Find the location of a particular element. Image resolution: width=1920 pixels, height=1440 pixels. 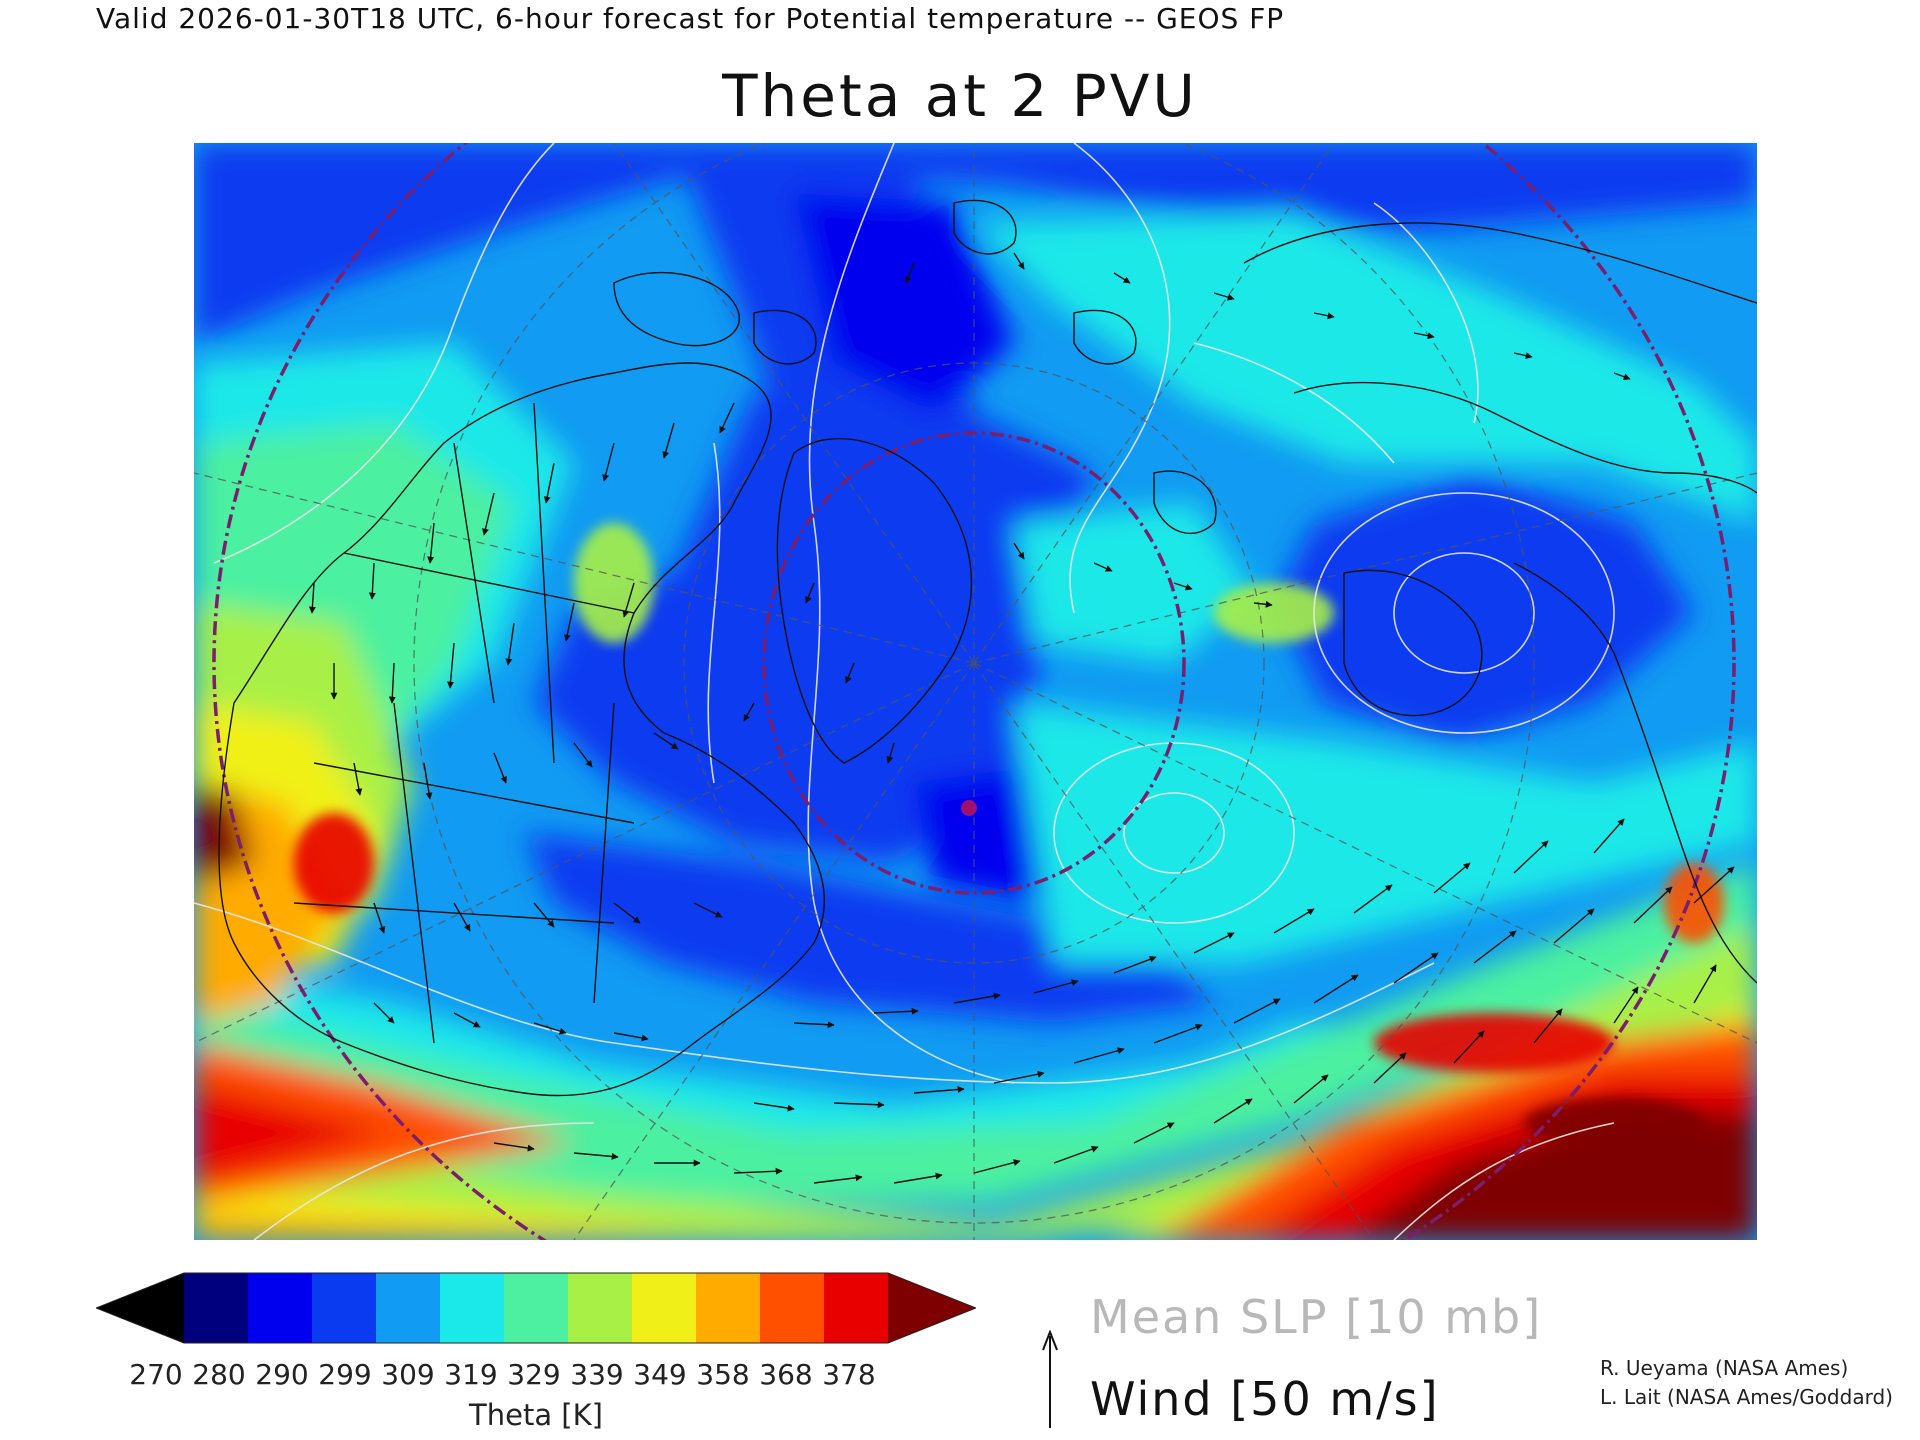

theta-colorbar is located at coordinates (536, 1308).